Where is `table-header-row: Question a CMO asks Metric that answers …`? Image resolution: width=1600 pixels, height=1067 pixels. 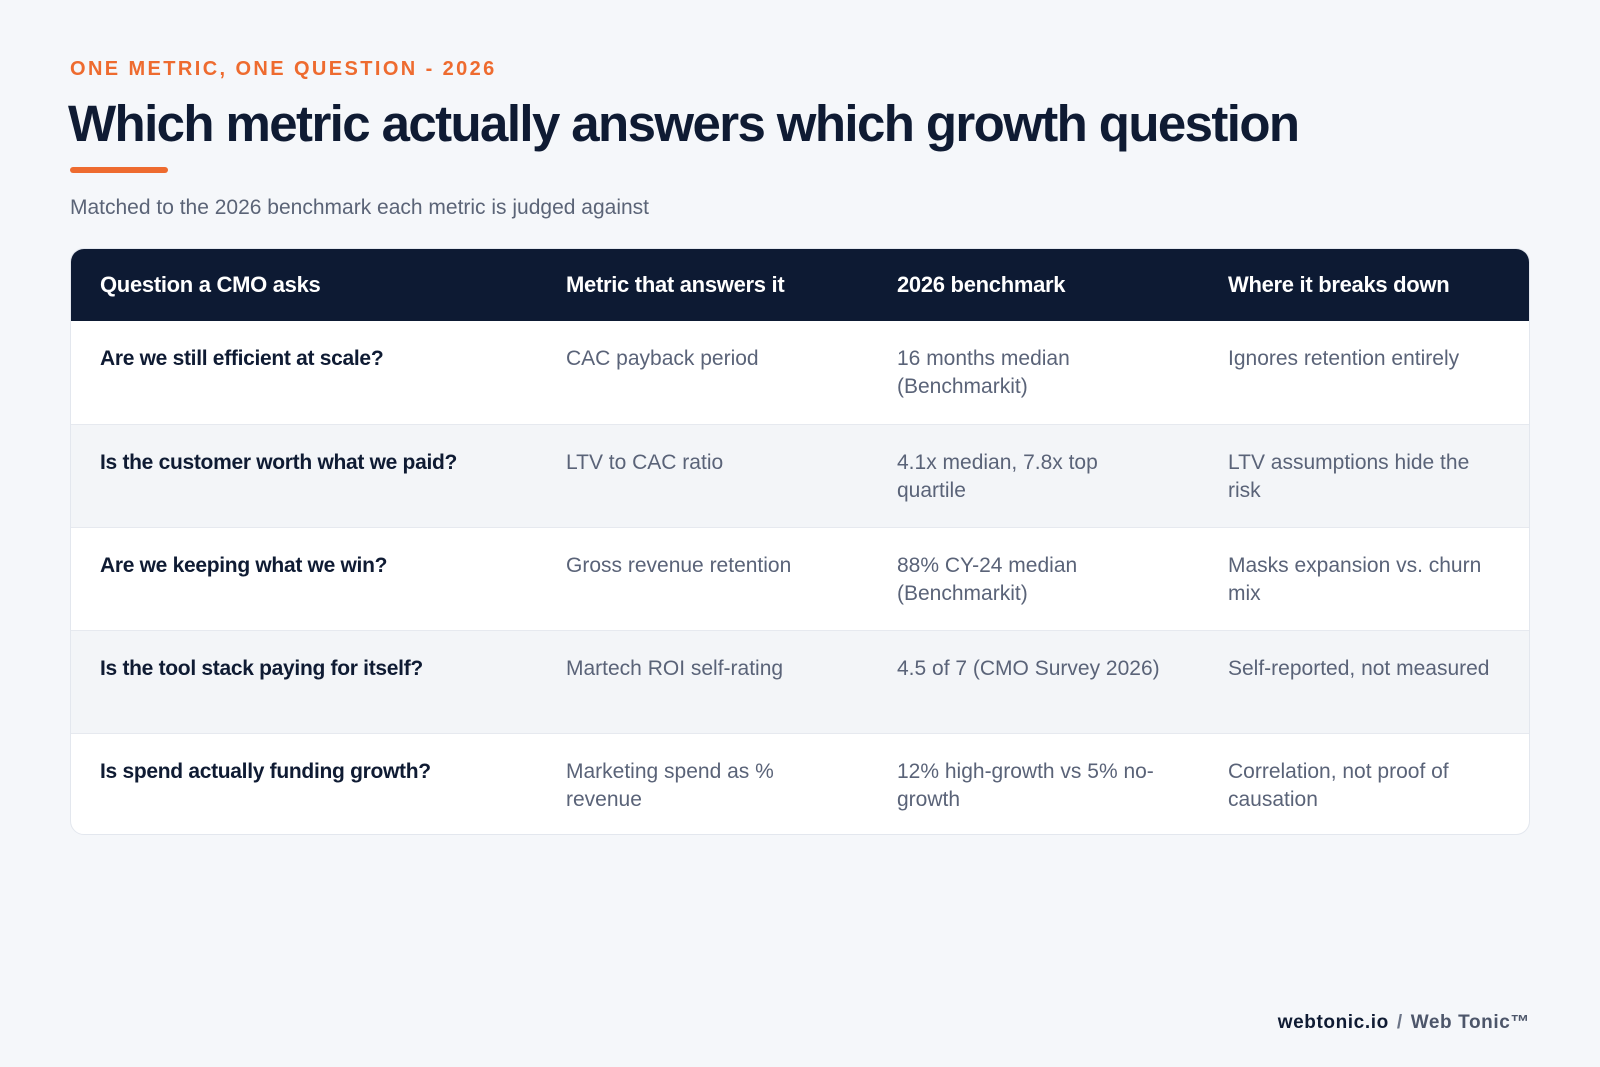
table-header-row: Question a CMO asks Metric that answers … is located at coordinates (800, 285).